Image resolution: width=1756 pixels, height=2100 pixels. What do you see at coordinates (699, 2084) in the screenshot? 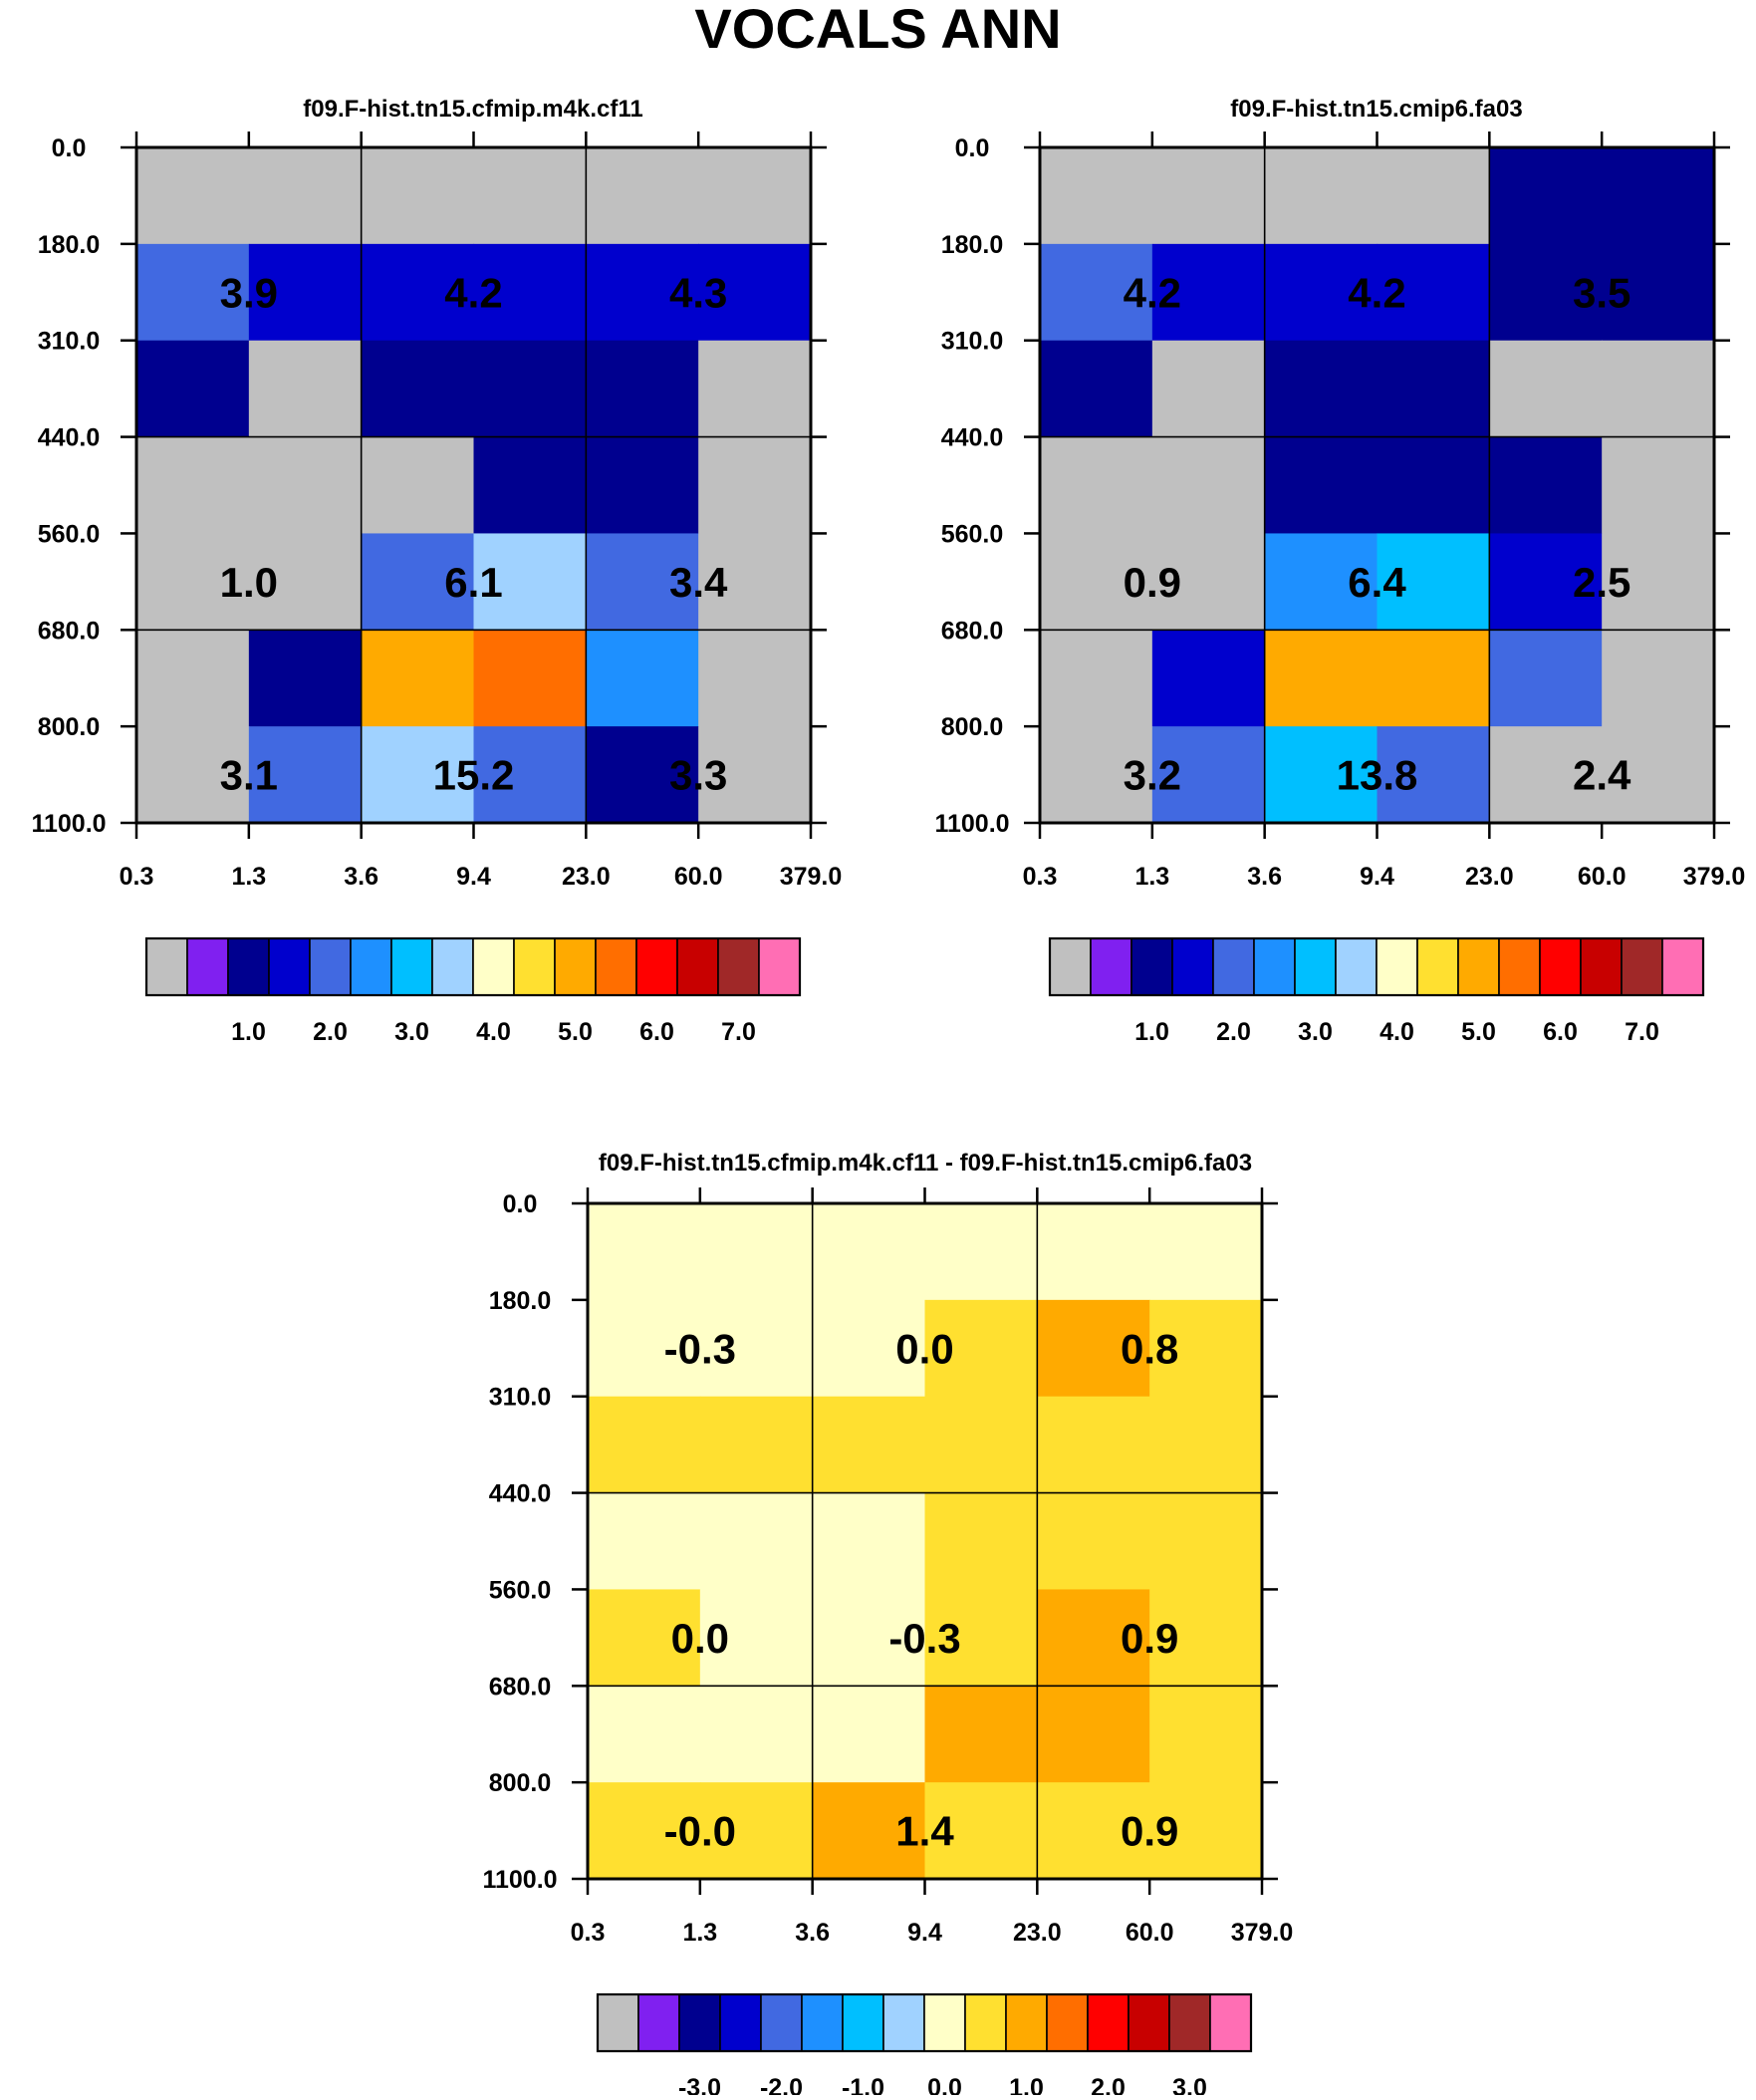
I see `colorbar-label: -3.0` at bounding box center [699, 2084].